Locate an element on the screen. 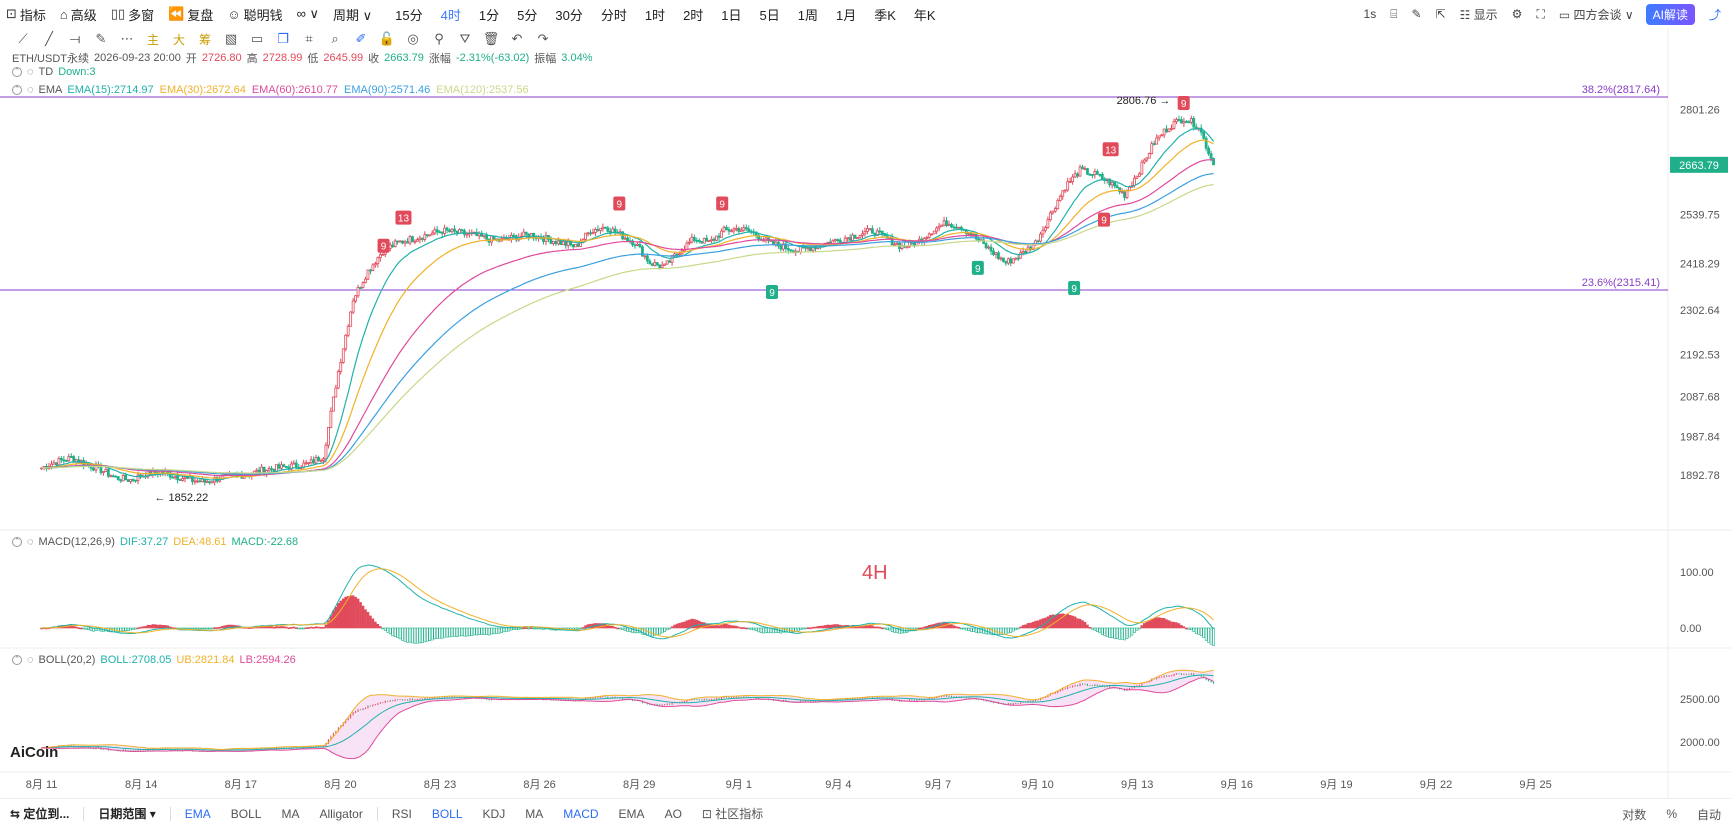 This screenshot has width=1731, height=828. hline-tool-icon: ⟞ is located at coordinates (75, 38).